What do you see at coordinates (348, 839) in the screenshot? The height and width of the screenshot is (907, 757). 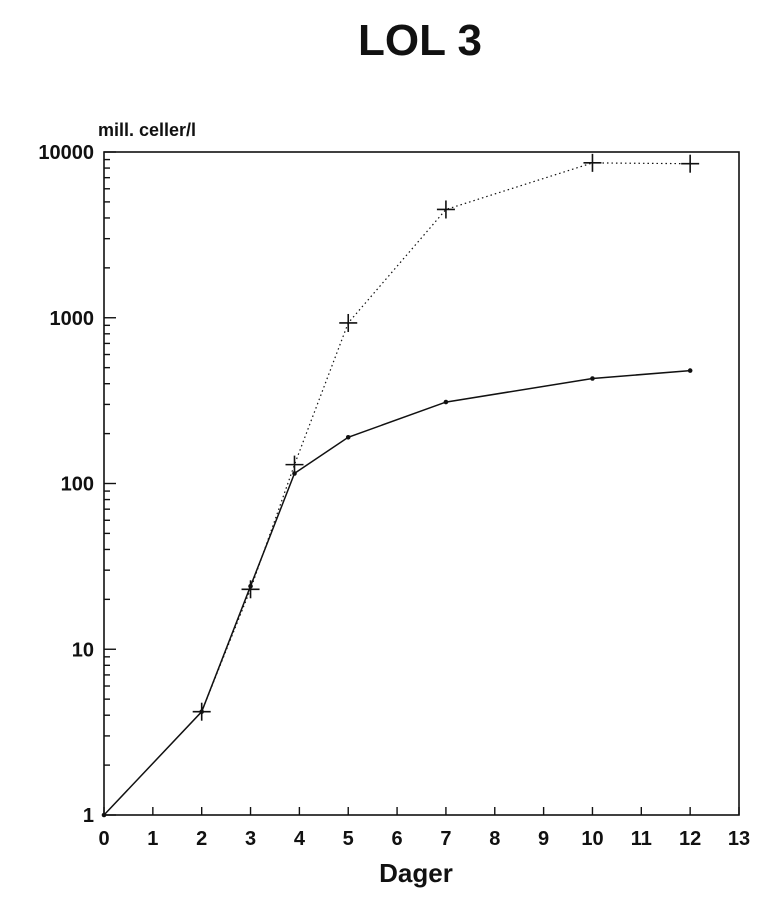 I see `x-tick-label: 5` at bounding box center [348, 839].